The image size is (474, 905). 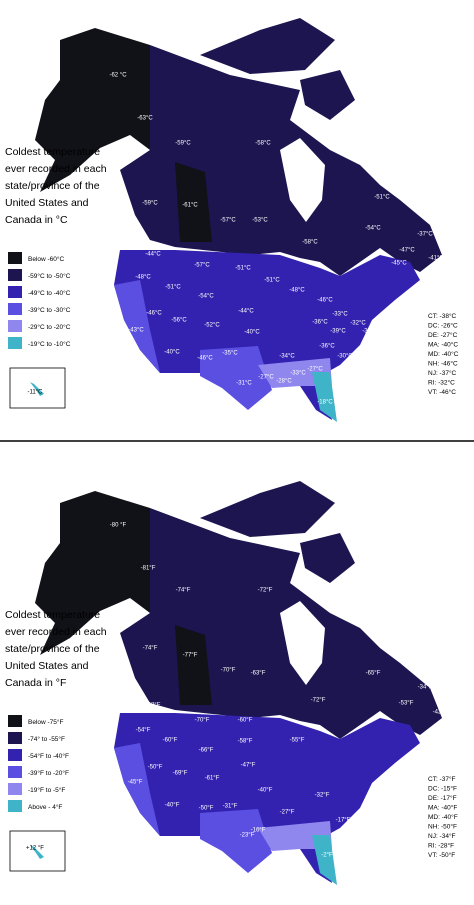 What do you see at coordinates (46, 722) in the screenshot?
I see `legend-label: Below -75°F` at bounding box center [46, 722].